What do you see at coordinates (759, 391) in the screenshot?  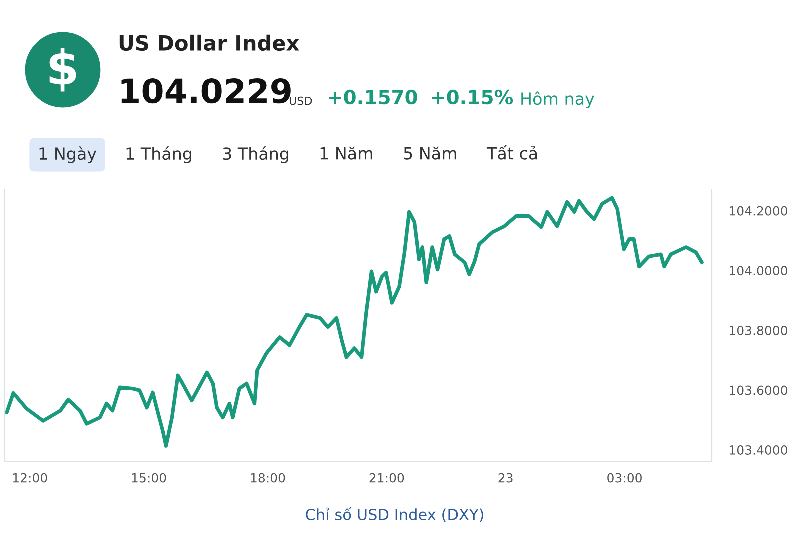 I see `y-tick-label: 103.6000` at bounding box center [759, 391].